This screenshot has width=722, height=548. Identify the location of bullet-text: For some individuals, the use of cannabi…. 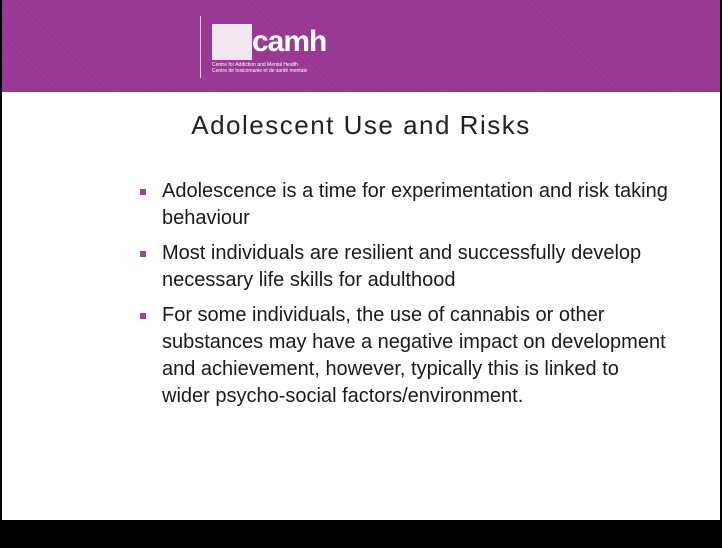
(414, 355).